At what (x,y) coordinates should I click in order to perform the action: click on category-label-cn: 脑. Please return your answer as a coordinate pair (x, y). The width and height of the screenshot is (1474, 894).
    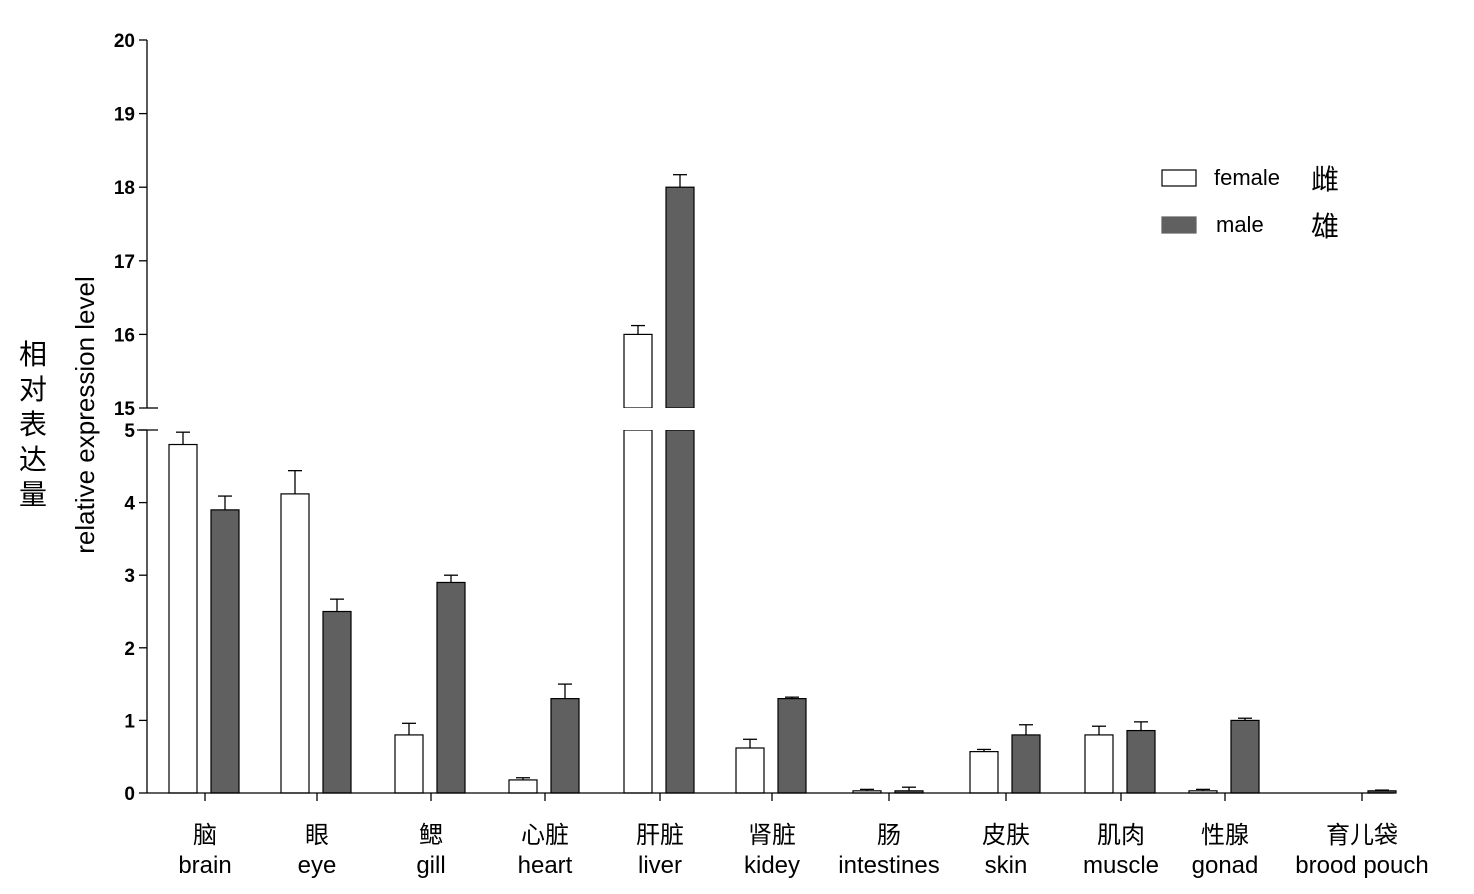
    Looking at the image, I should click on (205, 835).